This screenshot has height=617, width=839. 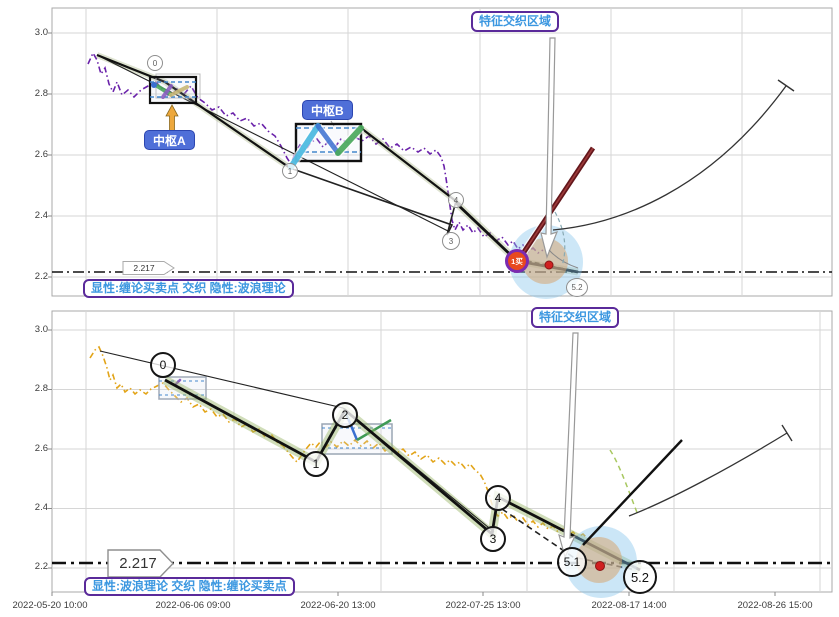 I want to click on x-tick-label: 2022-06-06 09:00, so click(x=193, y=605).